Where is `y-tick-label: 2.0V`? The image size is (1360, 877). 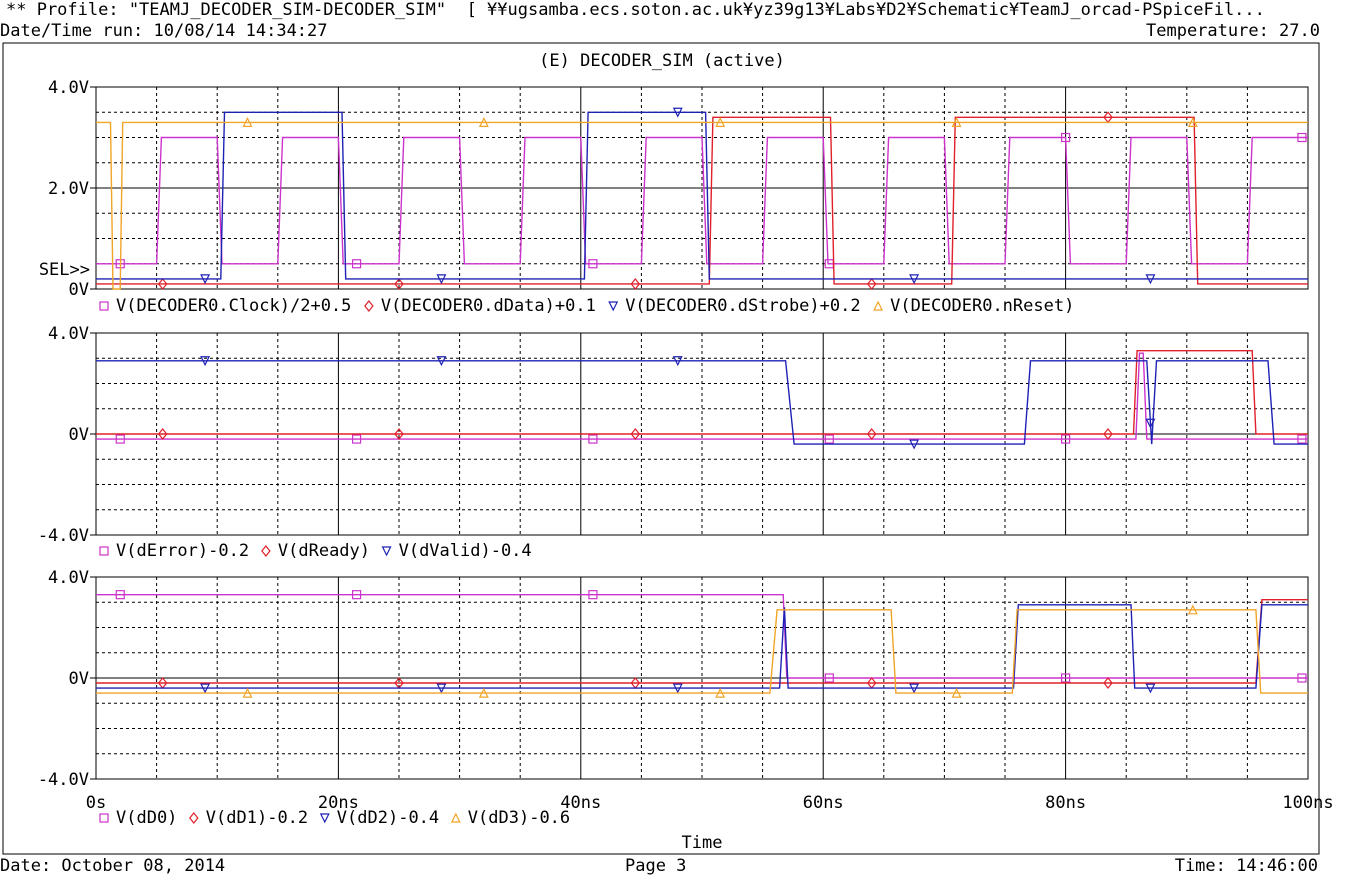
y-tick-label: 2.0V is located at coordinates (68, 189).